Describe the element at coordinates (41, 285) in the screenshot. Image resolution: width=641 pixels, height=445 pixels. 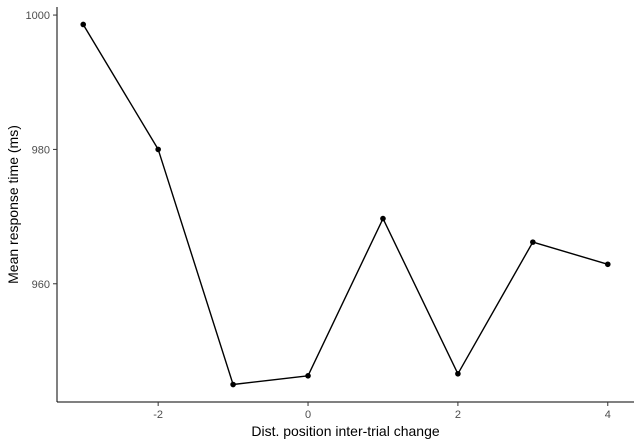
I see `y-tick-label: 960` at that location.